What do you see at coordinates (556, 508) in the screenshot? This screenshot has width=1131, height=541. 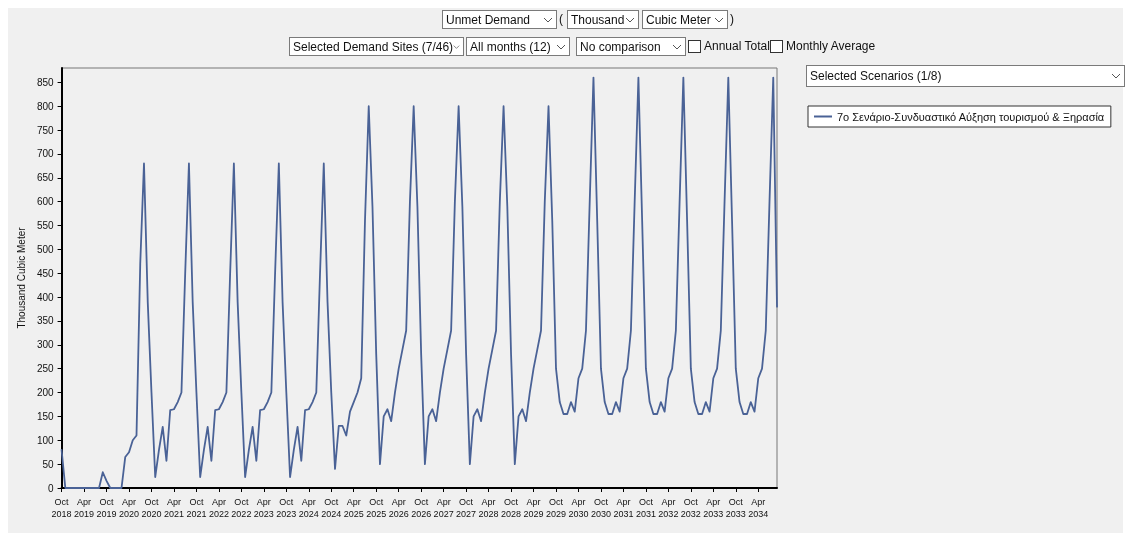 I see `x-tick-label: Oct 2029` at bounding box center [556, 508].